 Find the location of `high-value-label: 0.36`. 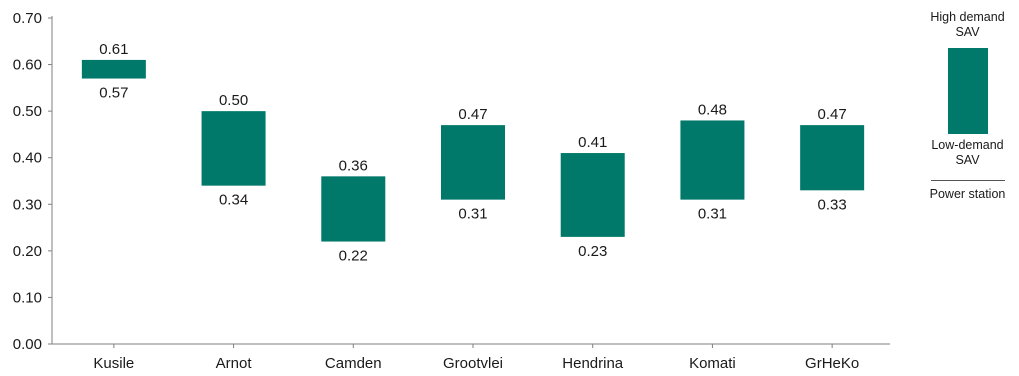

high-value-label: 0.36 is located at coordinates (353, 165).